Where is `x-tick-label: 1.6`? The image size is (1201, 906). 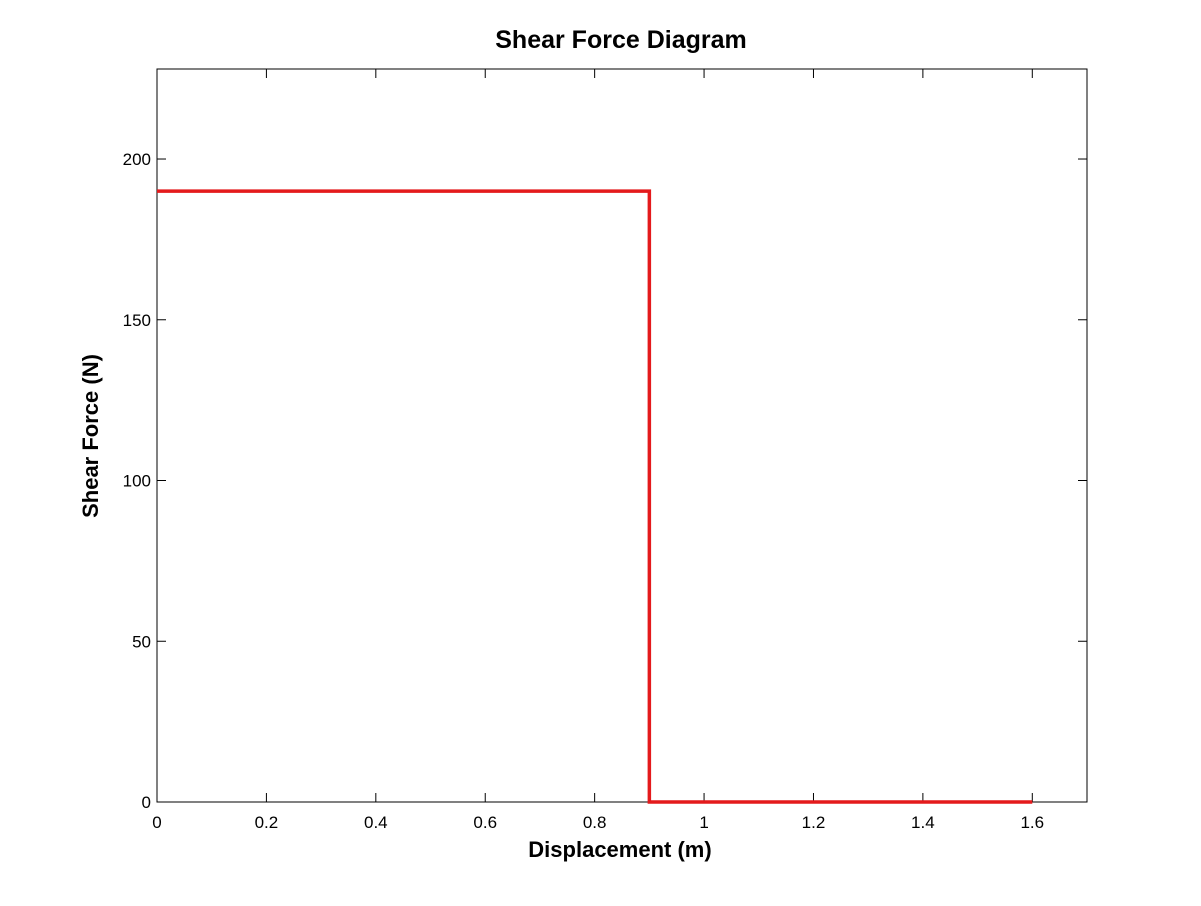
x-tick-label: 1.6 is located at coordinates (1032, 822).